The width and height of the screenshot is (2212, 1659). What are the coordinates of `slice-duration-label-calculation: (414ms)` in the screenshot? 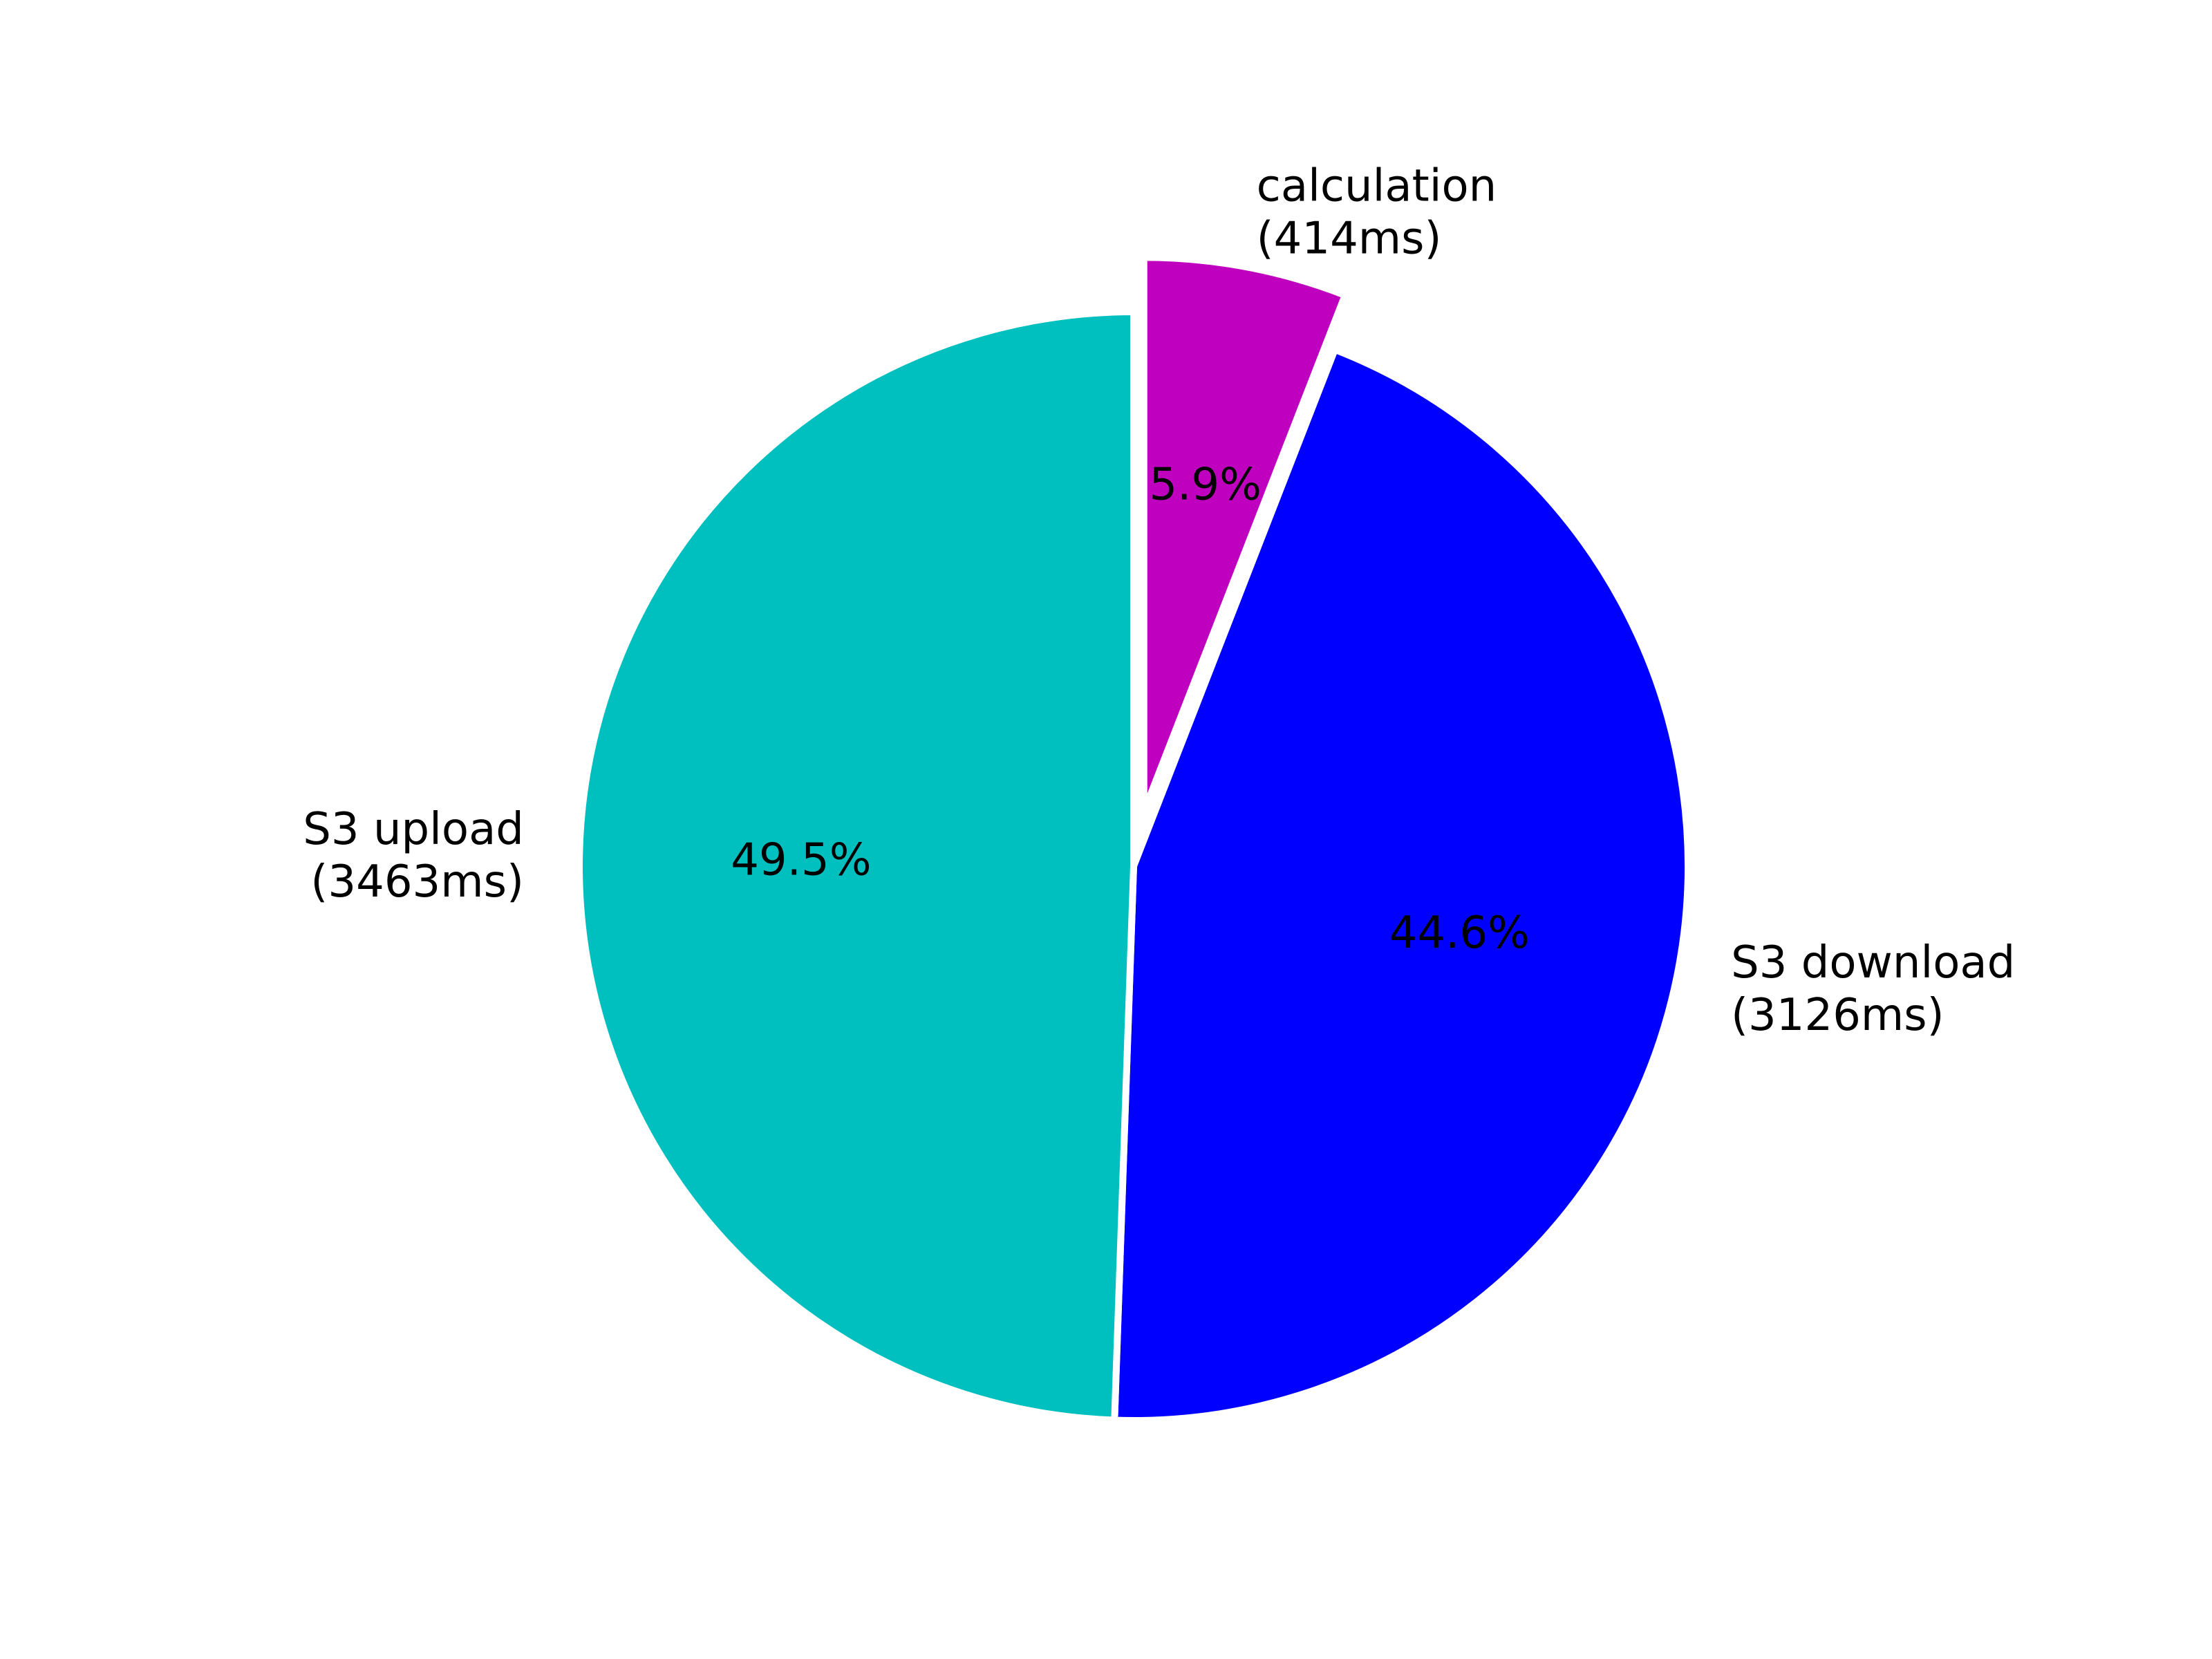 It's located at (1349, 239).